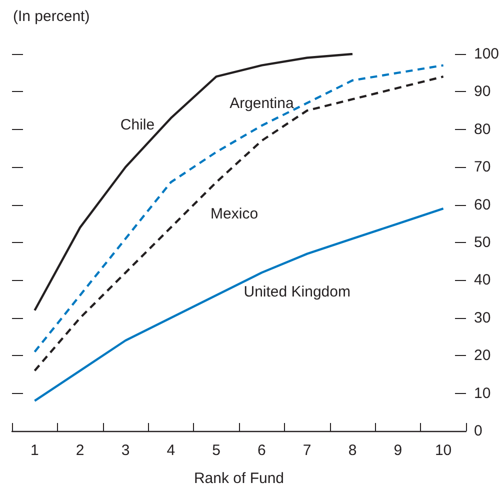 The width and height of the screenshot is (503, 491). I want to click on series-label: Mexico, so click(234, 214).